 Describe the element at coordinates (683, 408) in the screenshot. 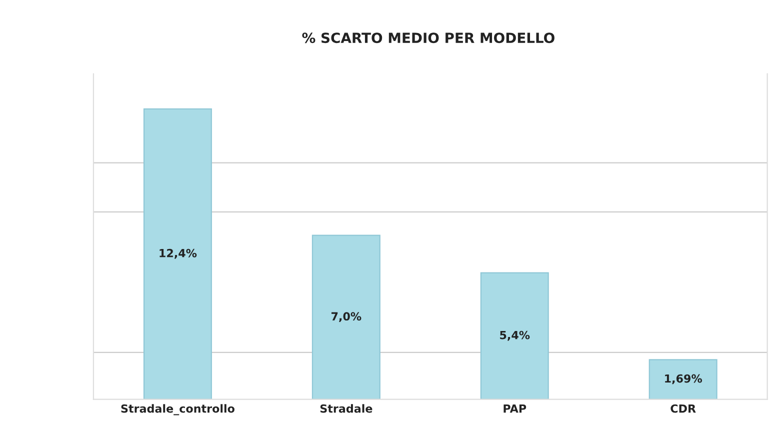

I see `x-tick-label: CDR` at that location.